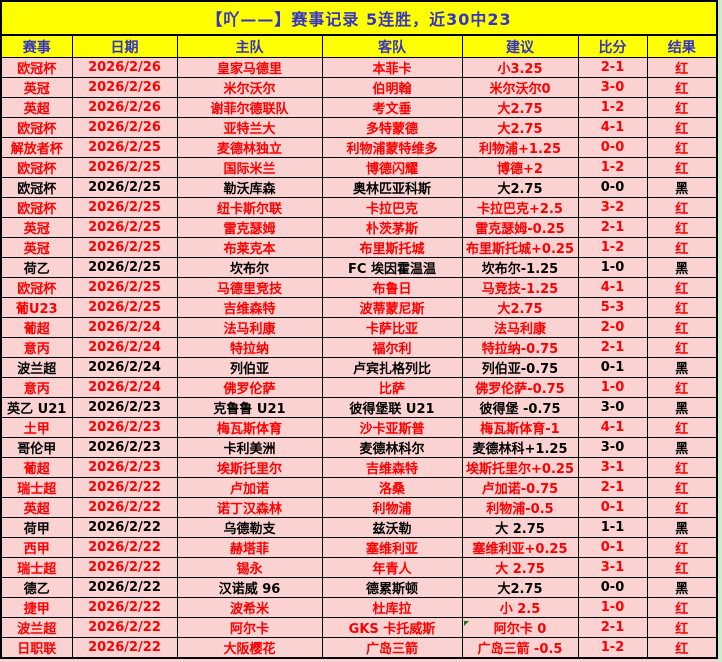 The height and width of the screenshot is (662, 722). What do you see at coordinates (612, 207) in the screenshot?
I see `score-cell: 3-2` at bounding box center [612, 207].